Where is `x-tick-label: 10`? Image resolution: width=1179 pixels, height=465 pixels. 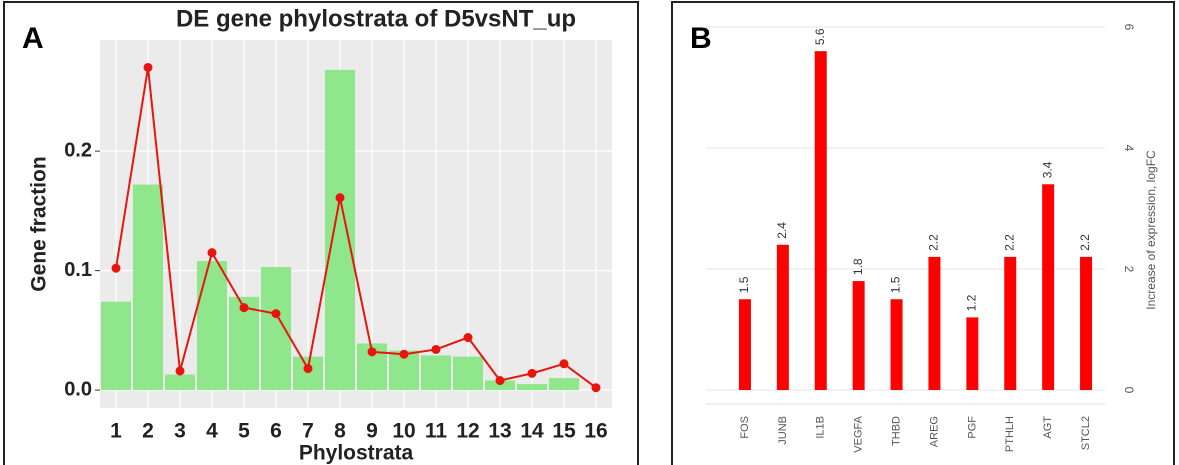
x-tick-label: 10 is located at coordinates (403, 431).